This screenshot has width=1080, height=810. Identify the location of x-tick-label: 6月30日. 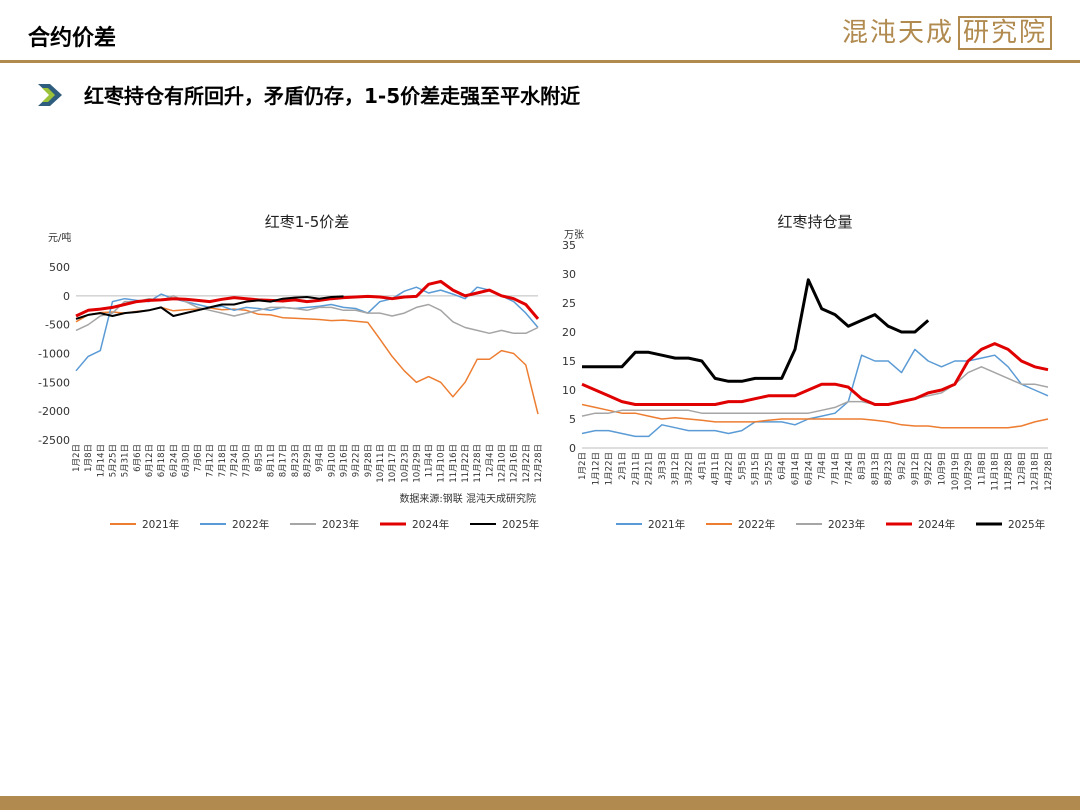
(186, 460).